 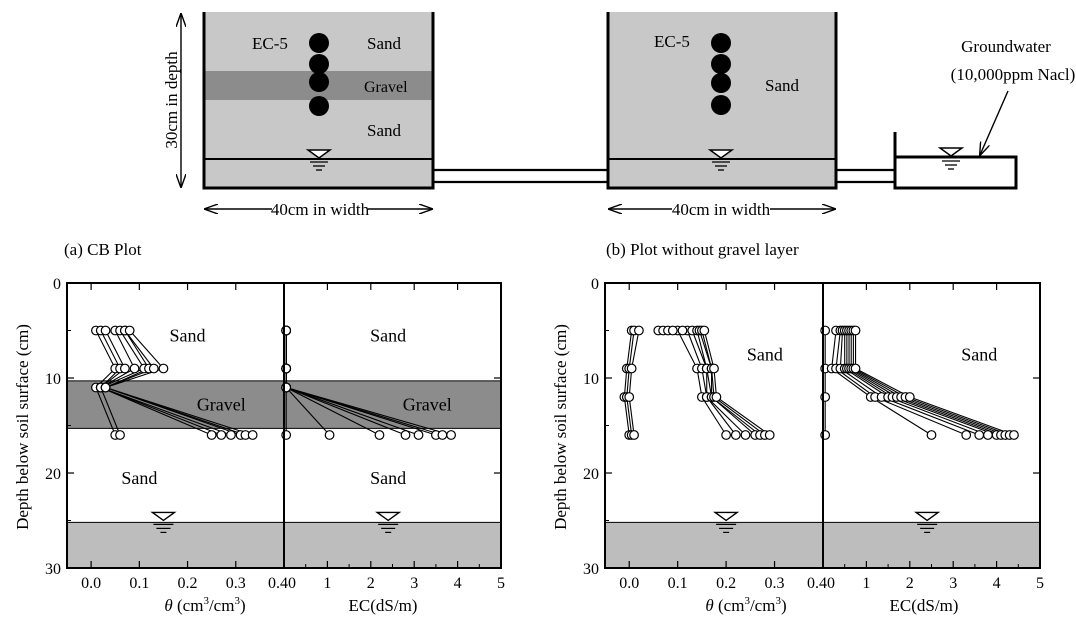 I want to click on x-tick-label: 0.0, so click(x=629, y=583).